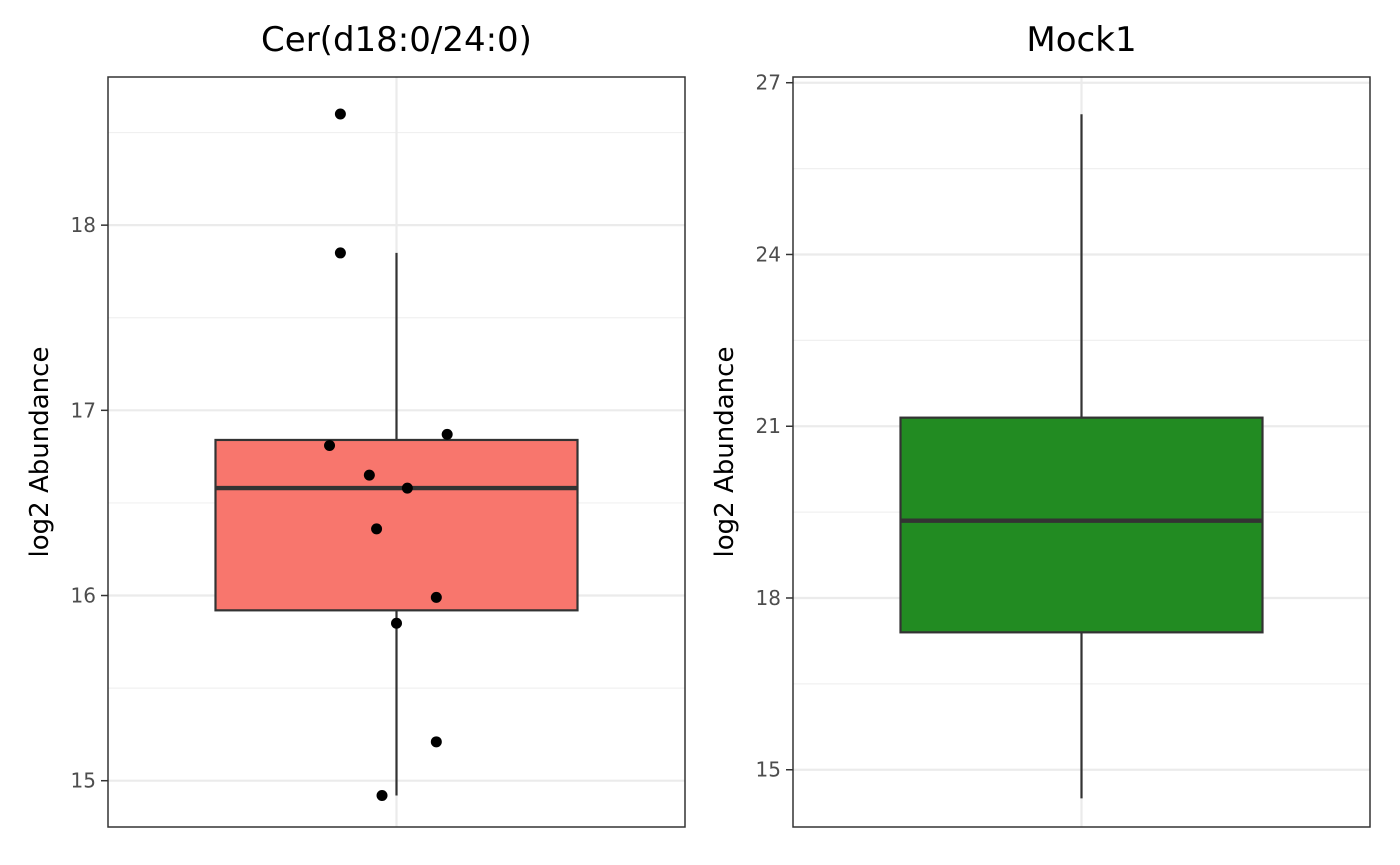  Describe the element at coordinates (83, 596) in the screenshot. I see `y-tick-label: 16` at that location.